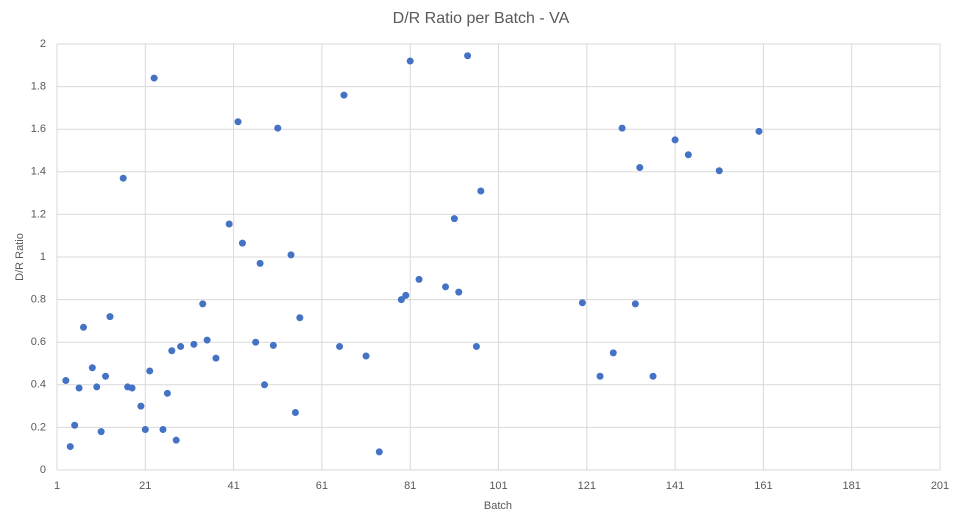 This screenshot has height=522, width=963. What do you see at coordinates (57, 486) in the screenshot?
I see `x-tick-label: 1` at bounding box center [57, 486].